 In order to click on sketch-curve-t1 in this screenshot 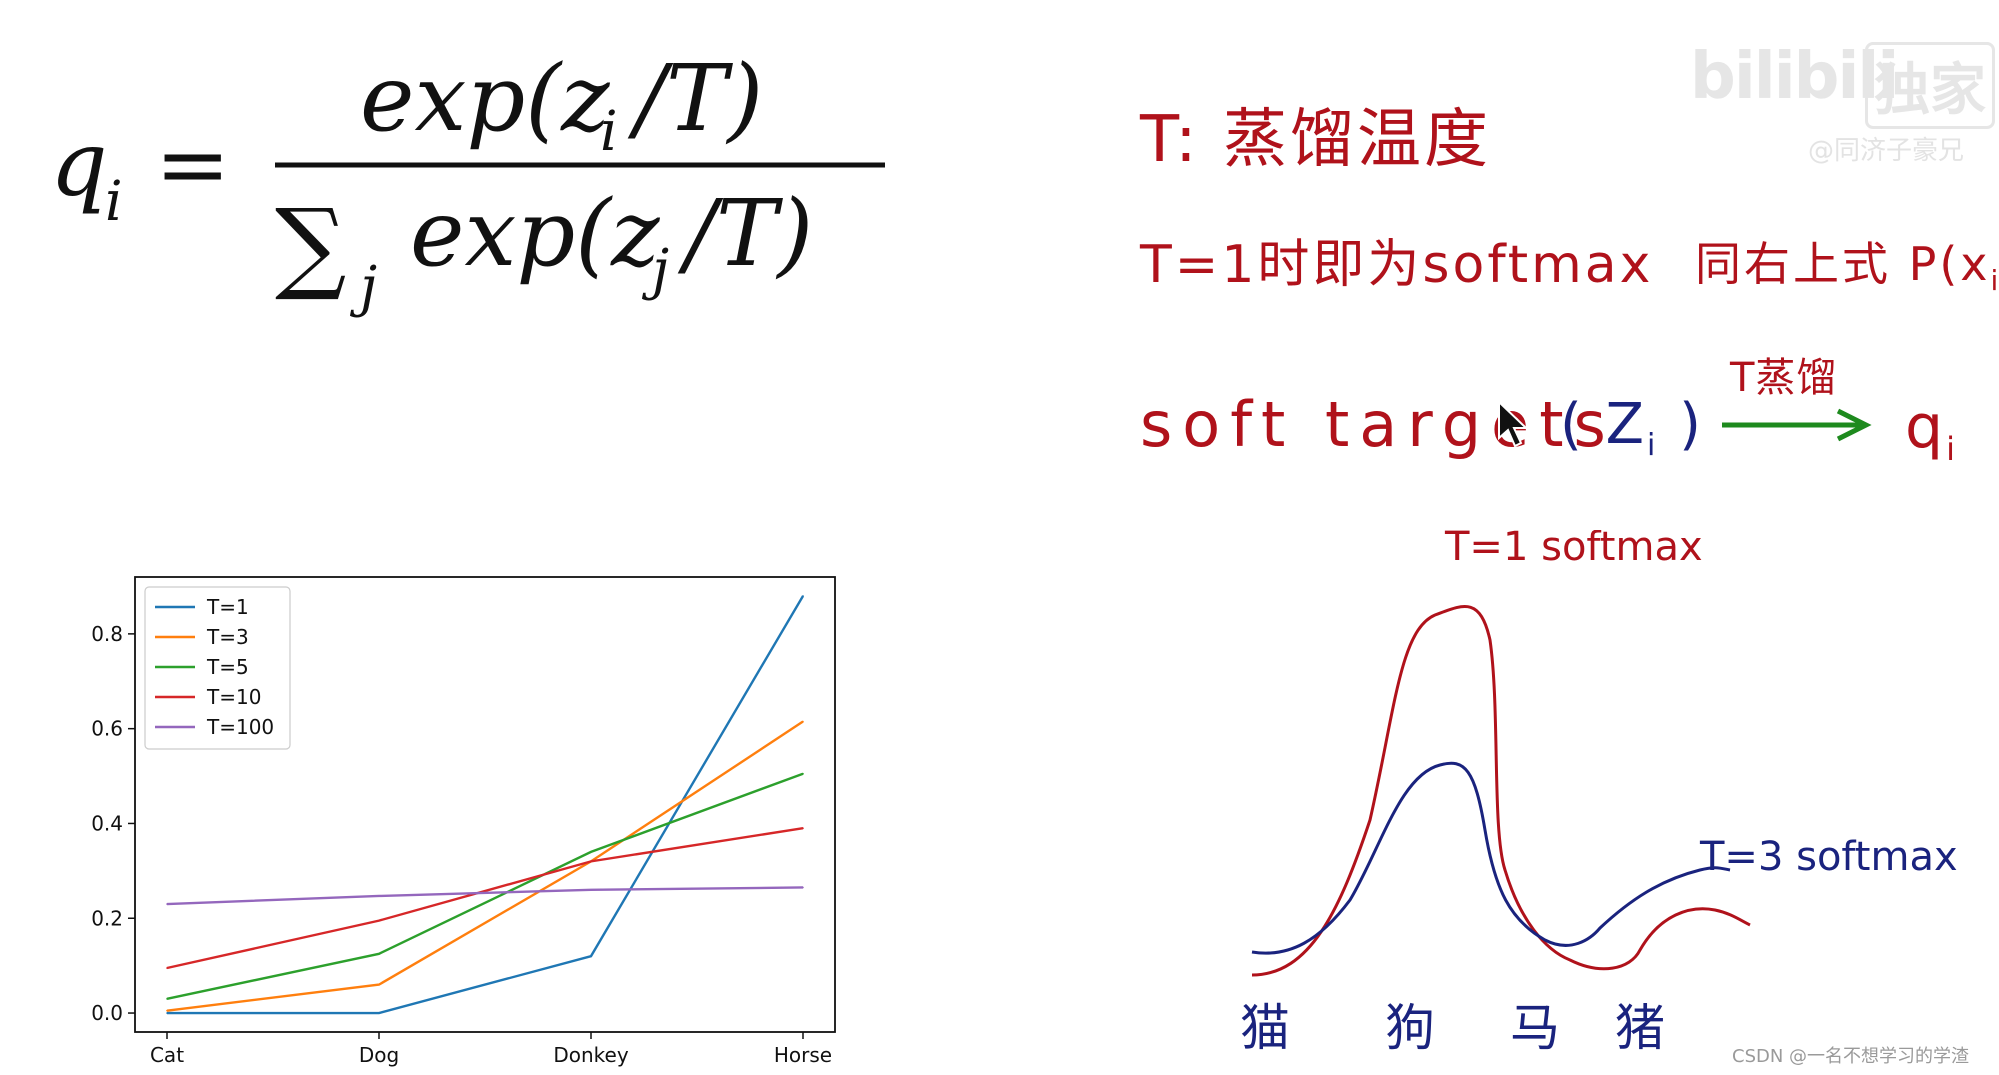, I will do `click(1501, 791)`.